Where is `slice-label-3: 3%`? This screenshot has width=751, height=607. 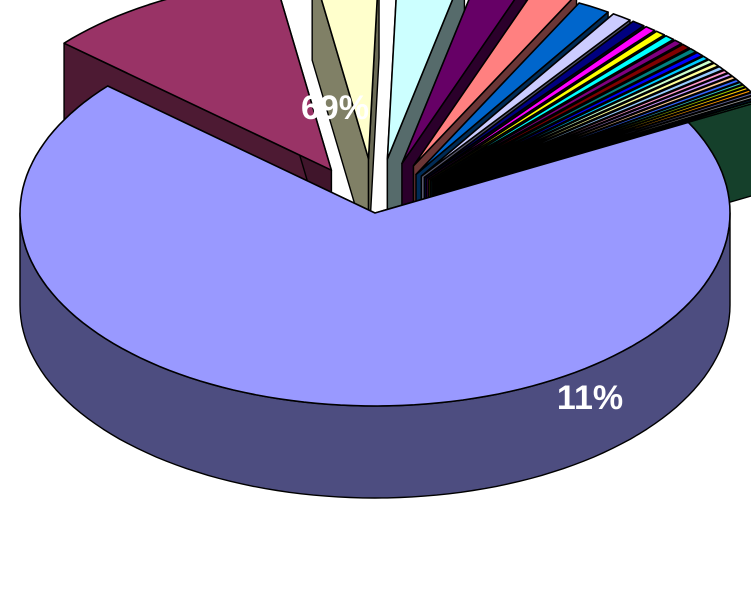 slice-label-3: 3% is located at coordinates (457, 551).